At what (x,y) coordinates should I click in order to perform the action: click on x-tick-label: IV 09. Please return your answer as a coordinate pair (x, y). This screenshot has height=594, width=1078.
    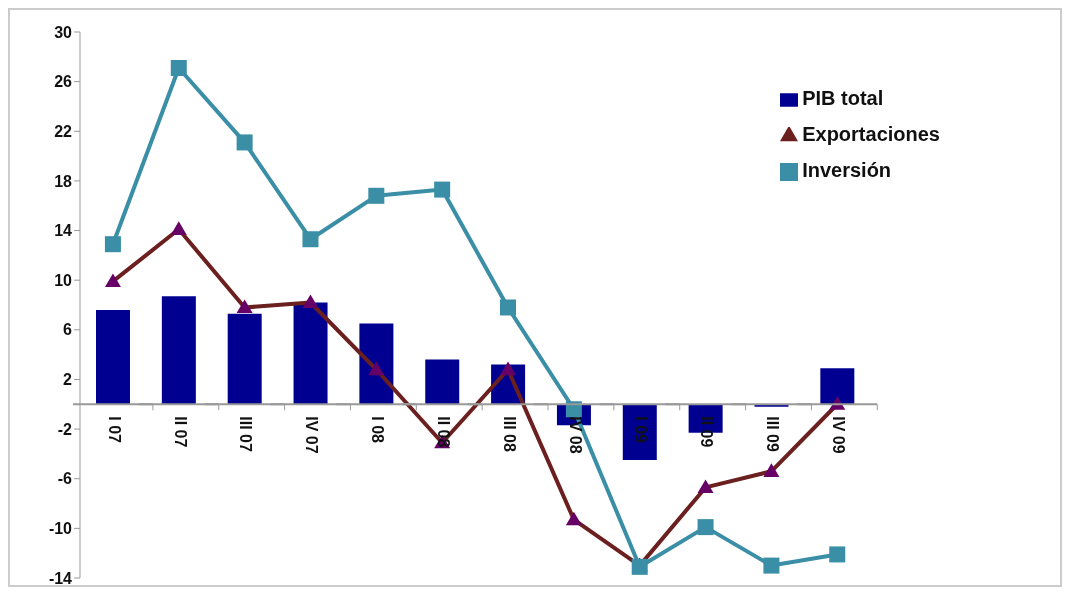
    Looking at the image, I should click on (839, 435).